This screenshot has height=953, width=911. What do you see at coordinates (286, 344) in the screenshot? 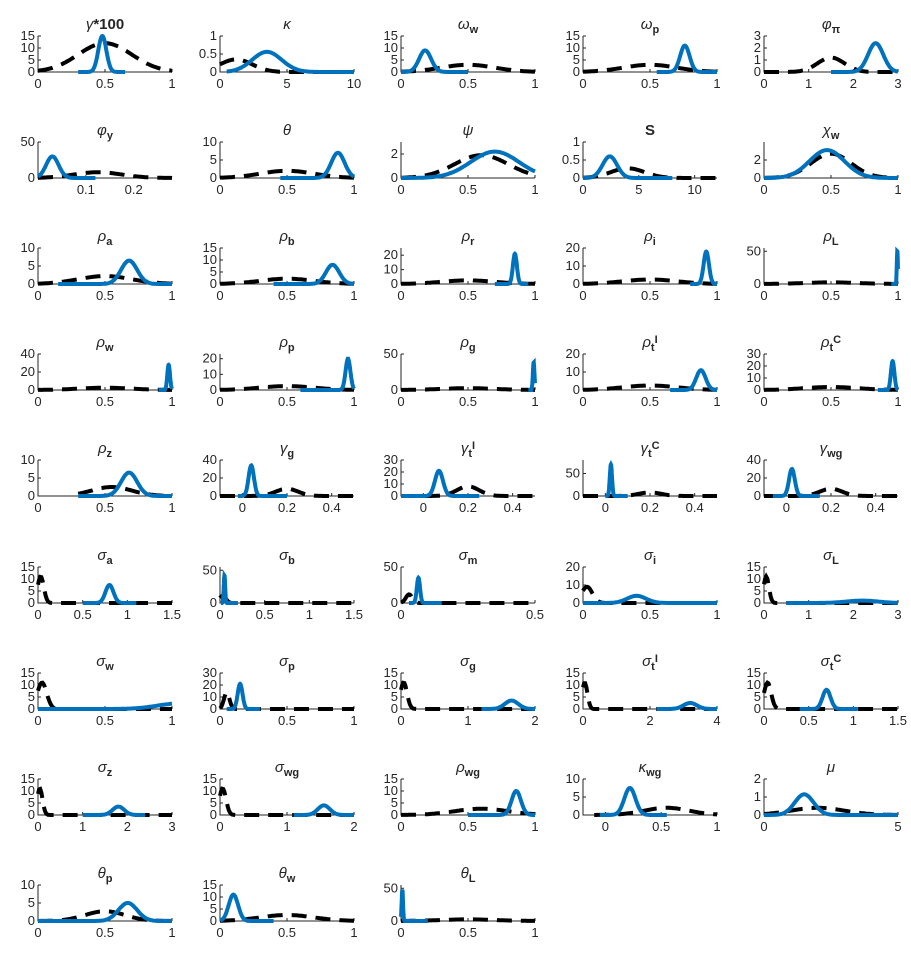
I see `subplot-title: ρp` at bounding box center [286, 344].